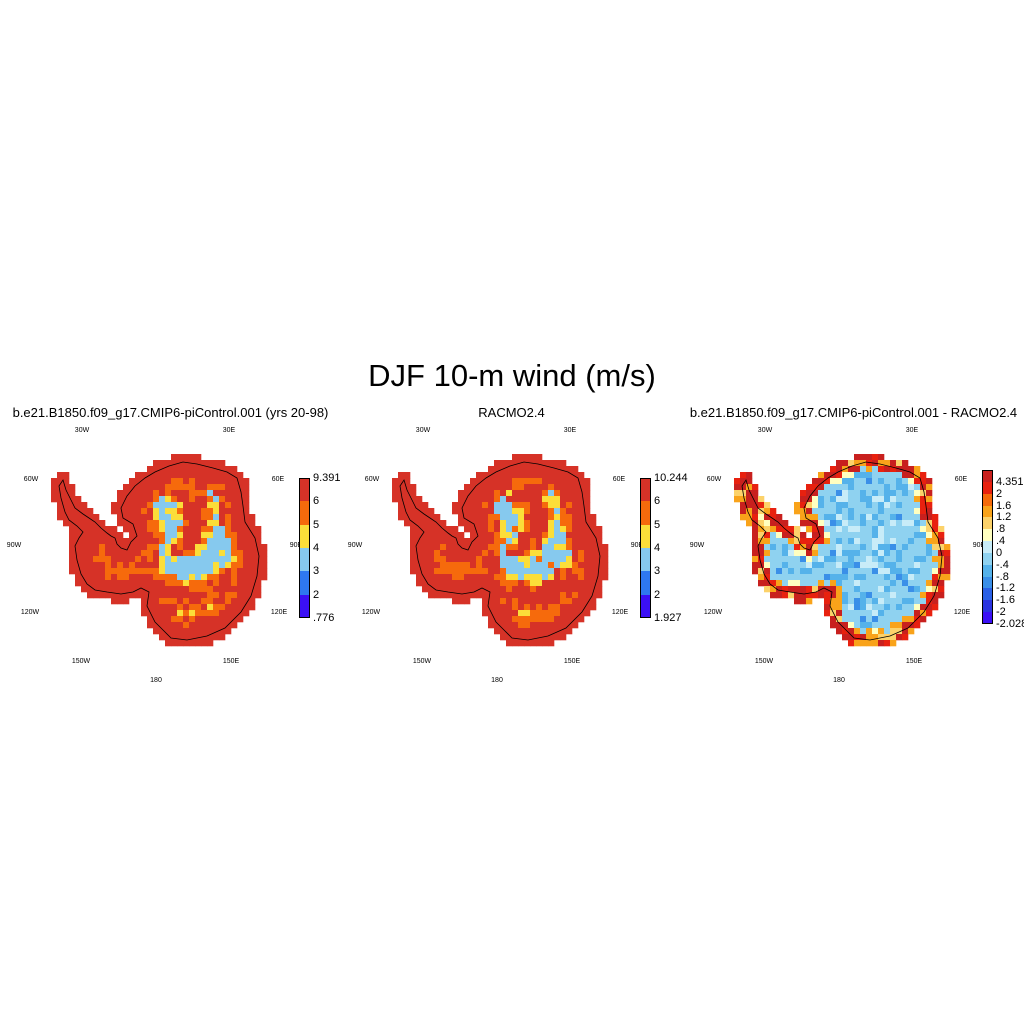 This screenshot has height=1024, width=1024. What do you see at coordinates (697, 545) in the screenshot?
I see `longitude-label: 90W` at bounding box center [697, 545].